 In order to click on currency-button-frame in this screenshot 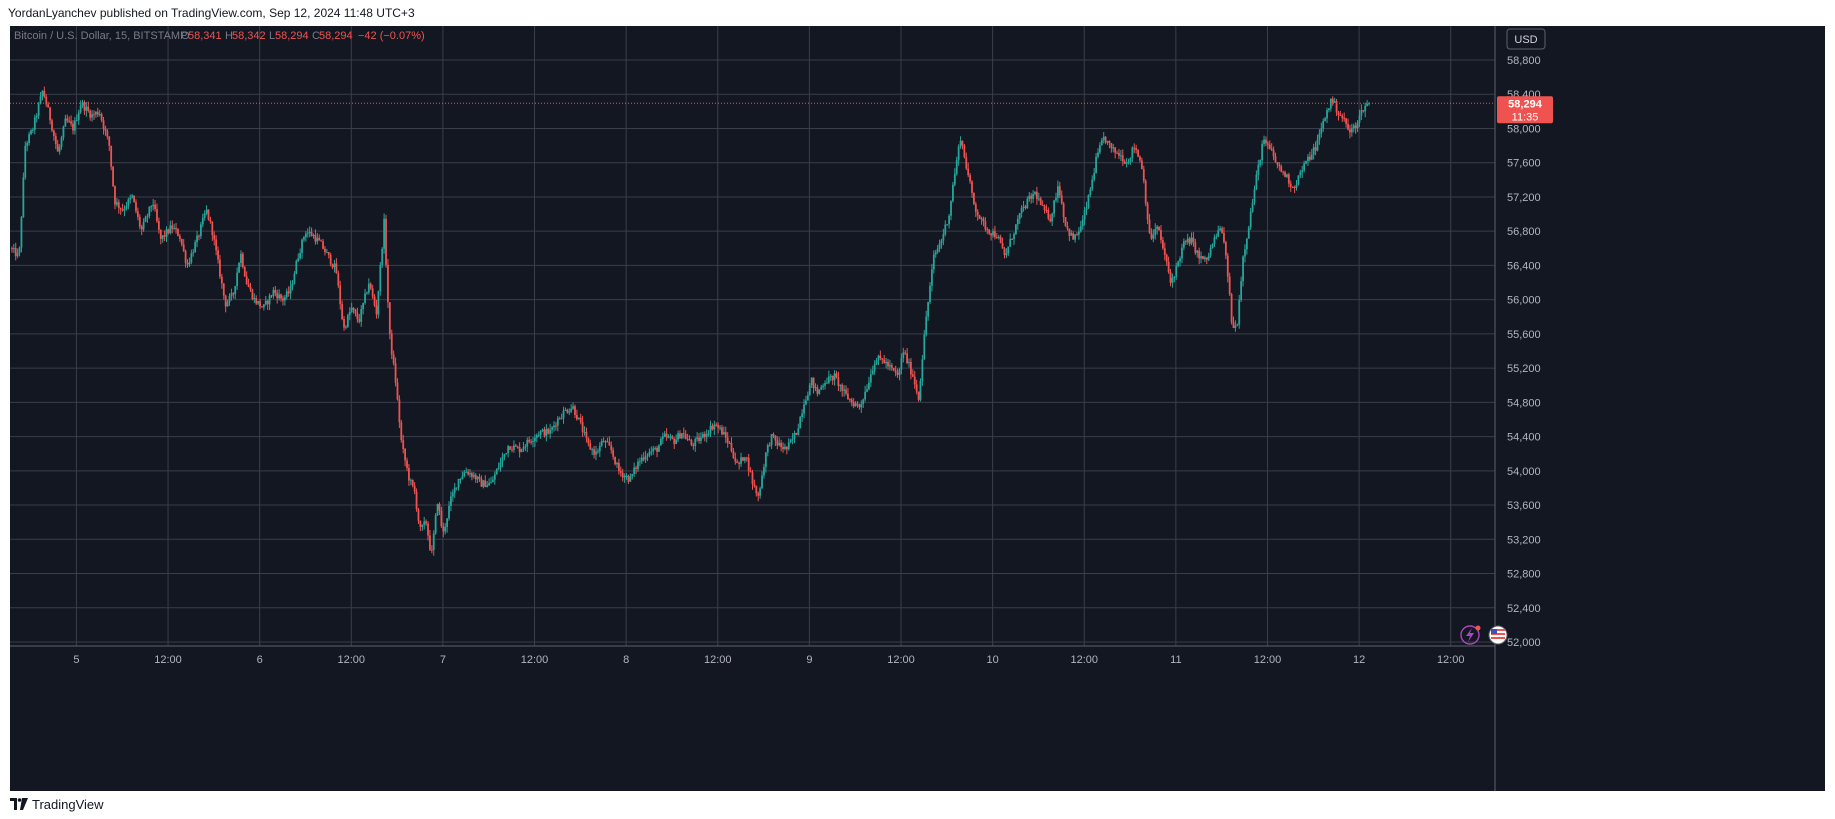, I will do `click(1526, 39)`.